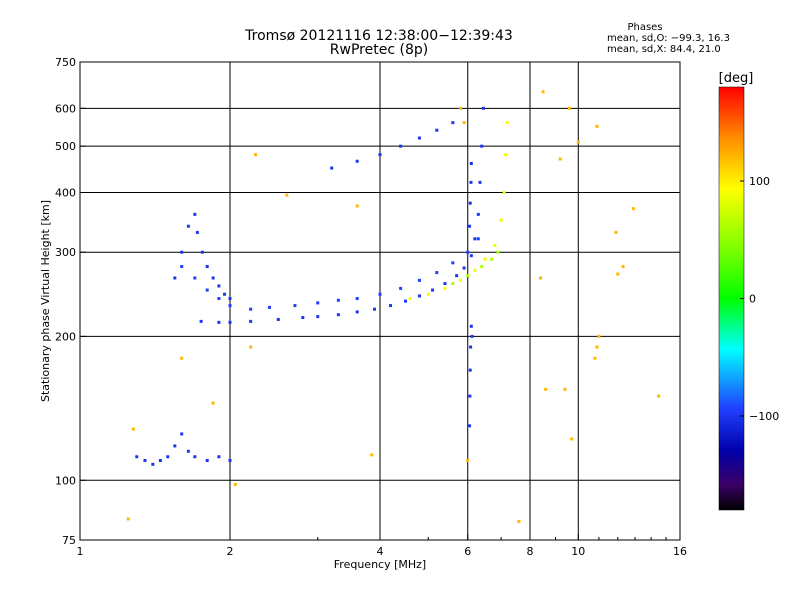 Image resolution: width=800 pixels, height=600 pixels. Describe the element at coordinates (65, 62) in the screenshot. I see `y-tick-label: 750` at that location.